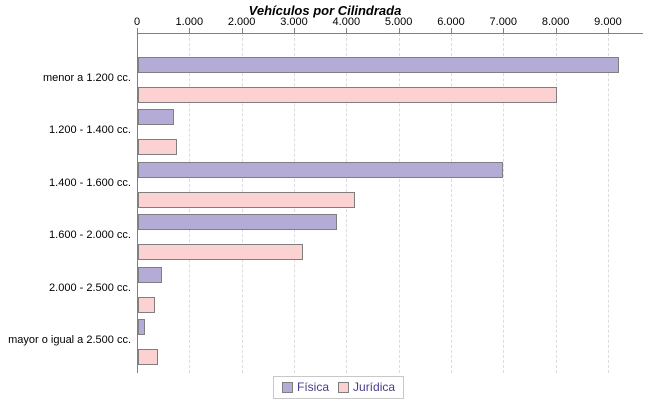 This screenshot has height=400, width=650. Describe the element at coordinates (325, 10) in the screenshot. I see `chart-title: Vehículos por Cilindrada` at that location.